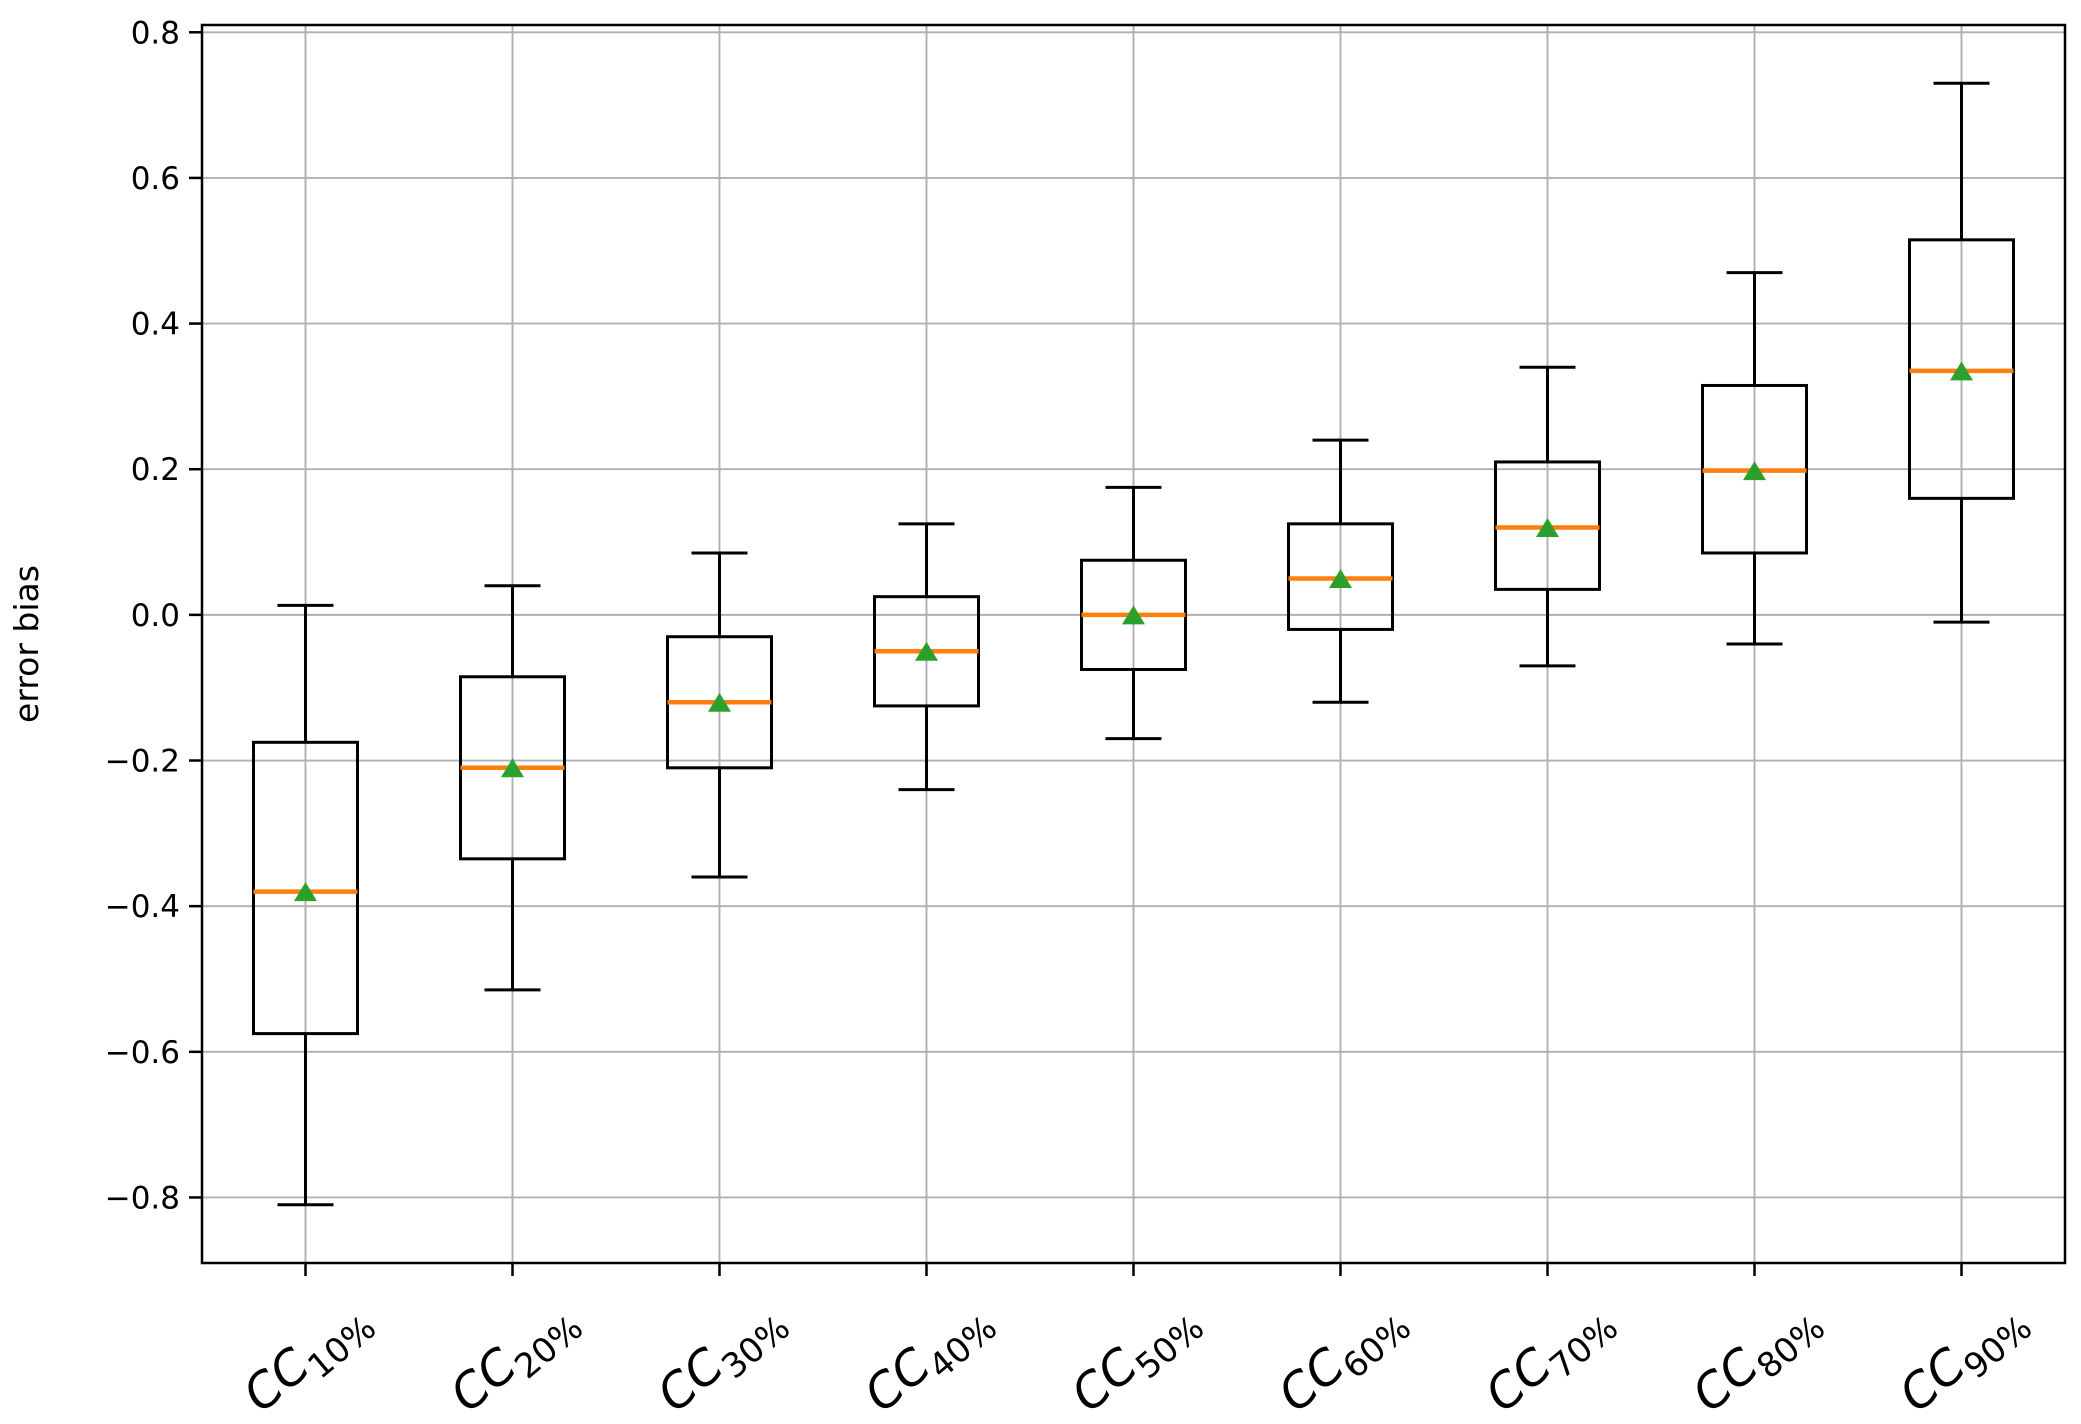 This screenshot has height=1424, width=2081. Describe the element at coordinates (1550, 1356) in the screenshot. I see `x-tick-label: CC70%` at that location.